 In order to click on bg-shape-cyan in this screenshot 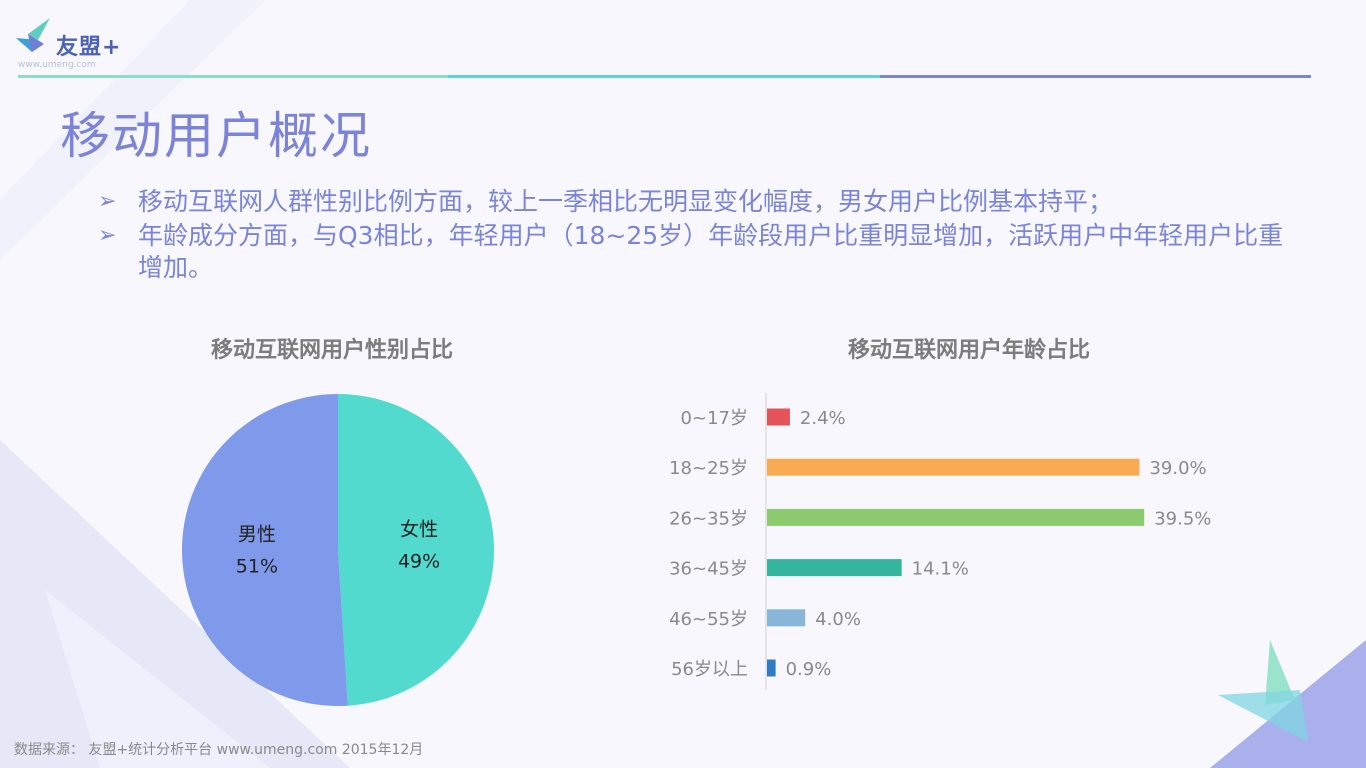, I will do `click(1263, 716)`.